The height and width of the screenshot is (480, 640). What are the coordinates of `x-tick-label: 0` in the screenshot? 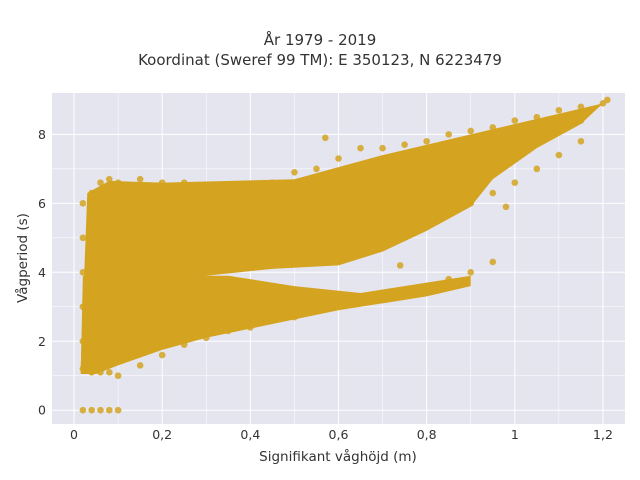 It's located at (74, 434).